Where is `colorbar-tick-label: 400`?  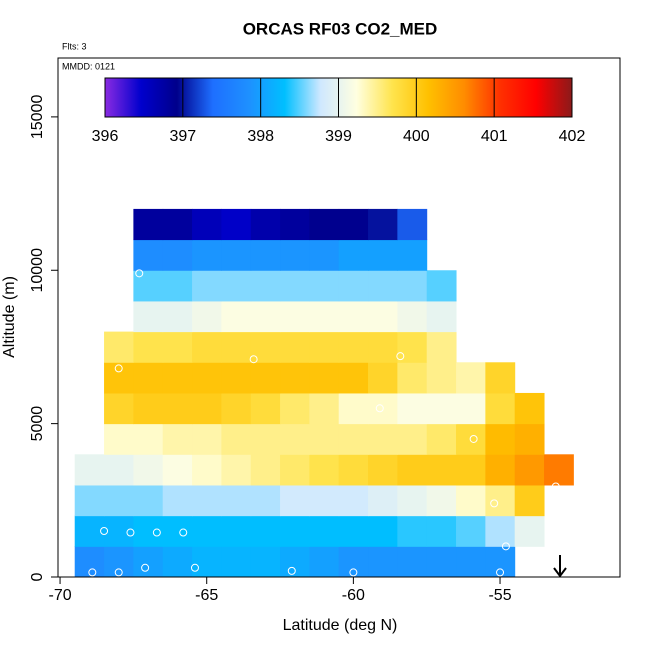
colorbar-tick-label: 400 is located at coordinates (416, 136).